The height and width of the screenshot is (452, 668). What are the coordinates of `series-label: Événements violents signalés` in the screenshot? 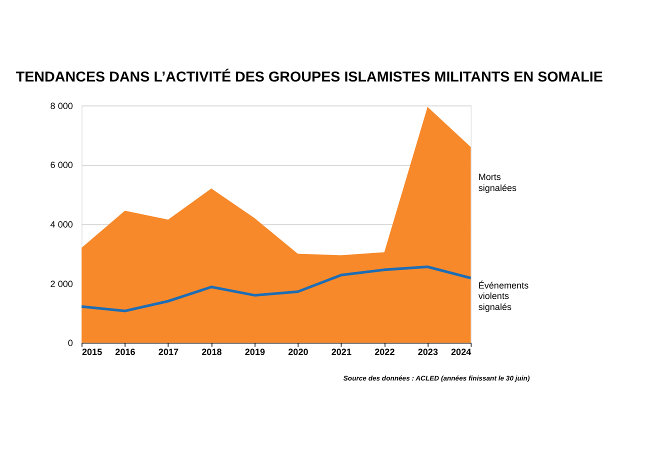 It's located at (504, 296).